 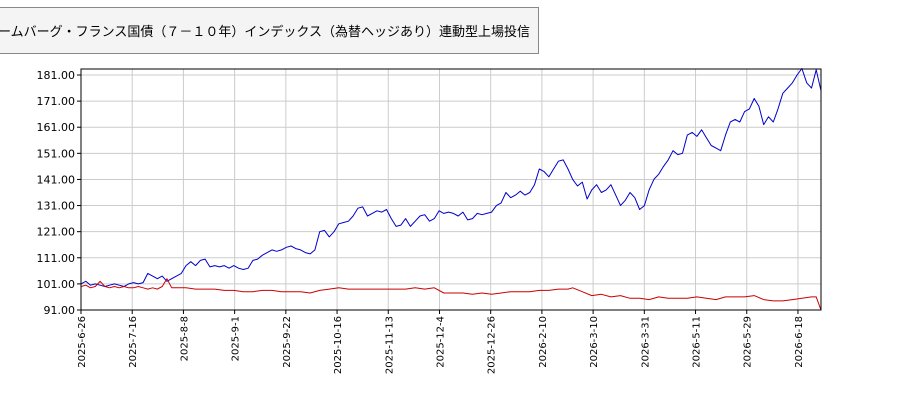 I want to click on x-tick-label: 2025-6-26, so click(x=82, y=342).